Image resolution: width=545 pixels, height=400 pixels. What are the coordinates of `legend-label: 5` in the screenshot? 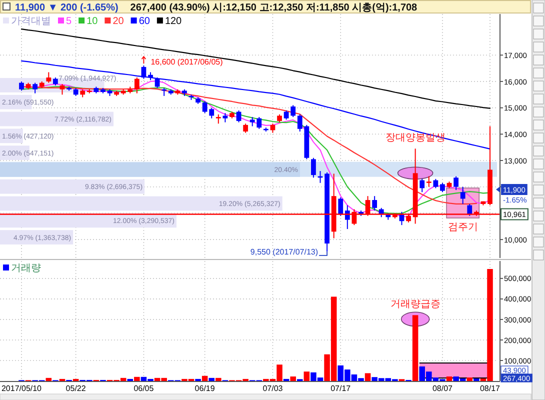 It's located at (69, 21).